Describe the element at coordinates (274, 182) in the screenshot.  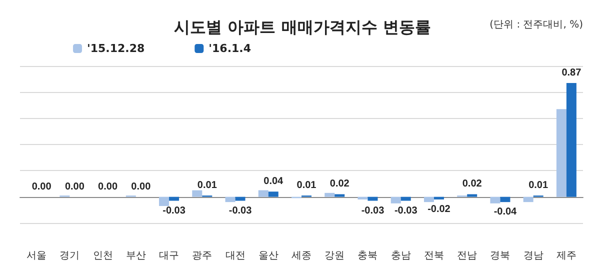
I see `data-label: 0.04` at that location.